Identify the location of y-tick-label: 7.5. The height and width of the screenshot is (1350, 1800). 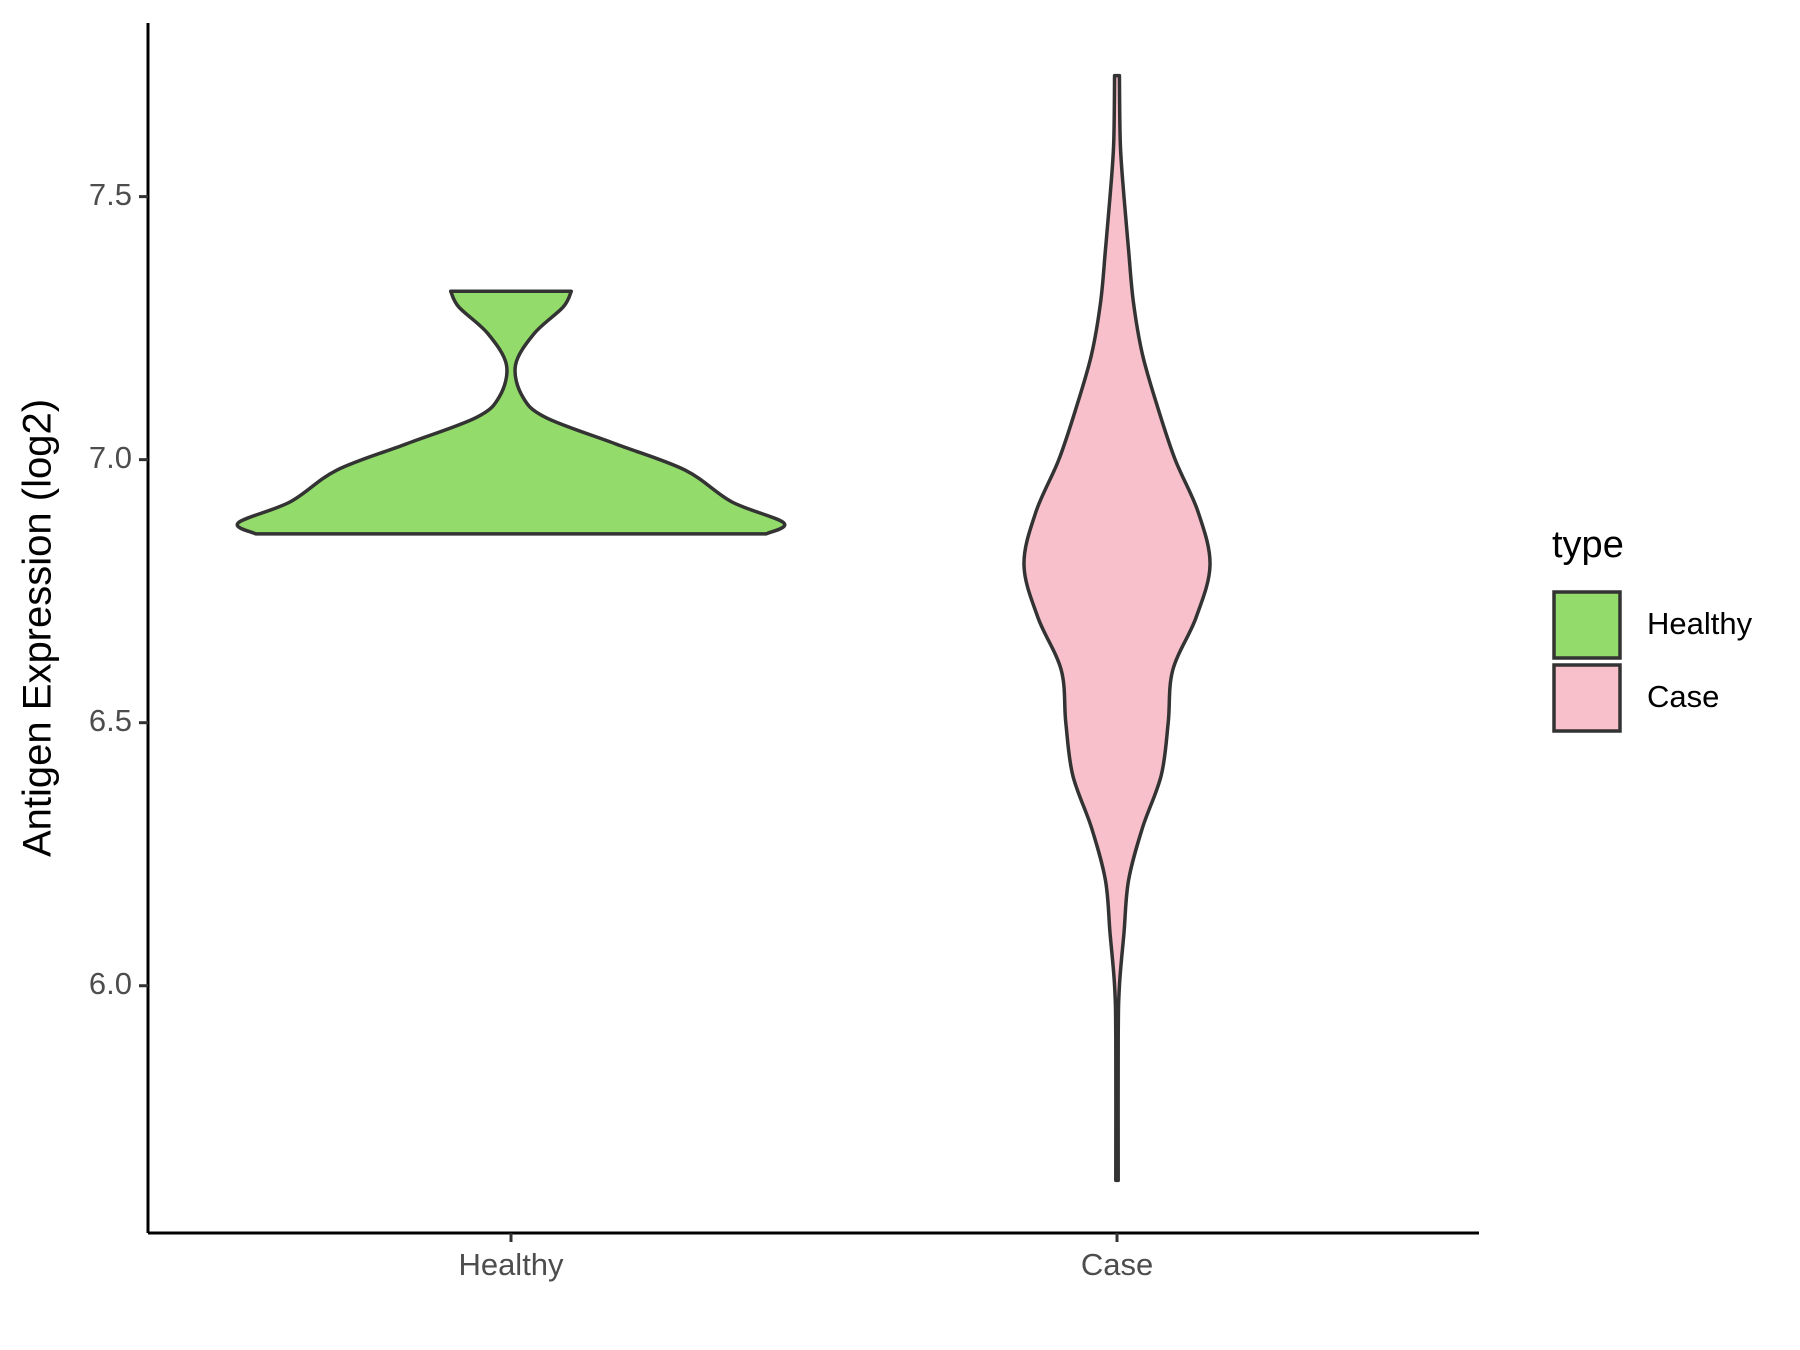
(110, 194).